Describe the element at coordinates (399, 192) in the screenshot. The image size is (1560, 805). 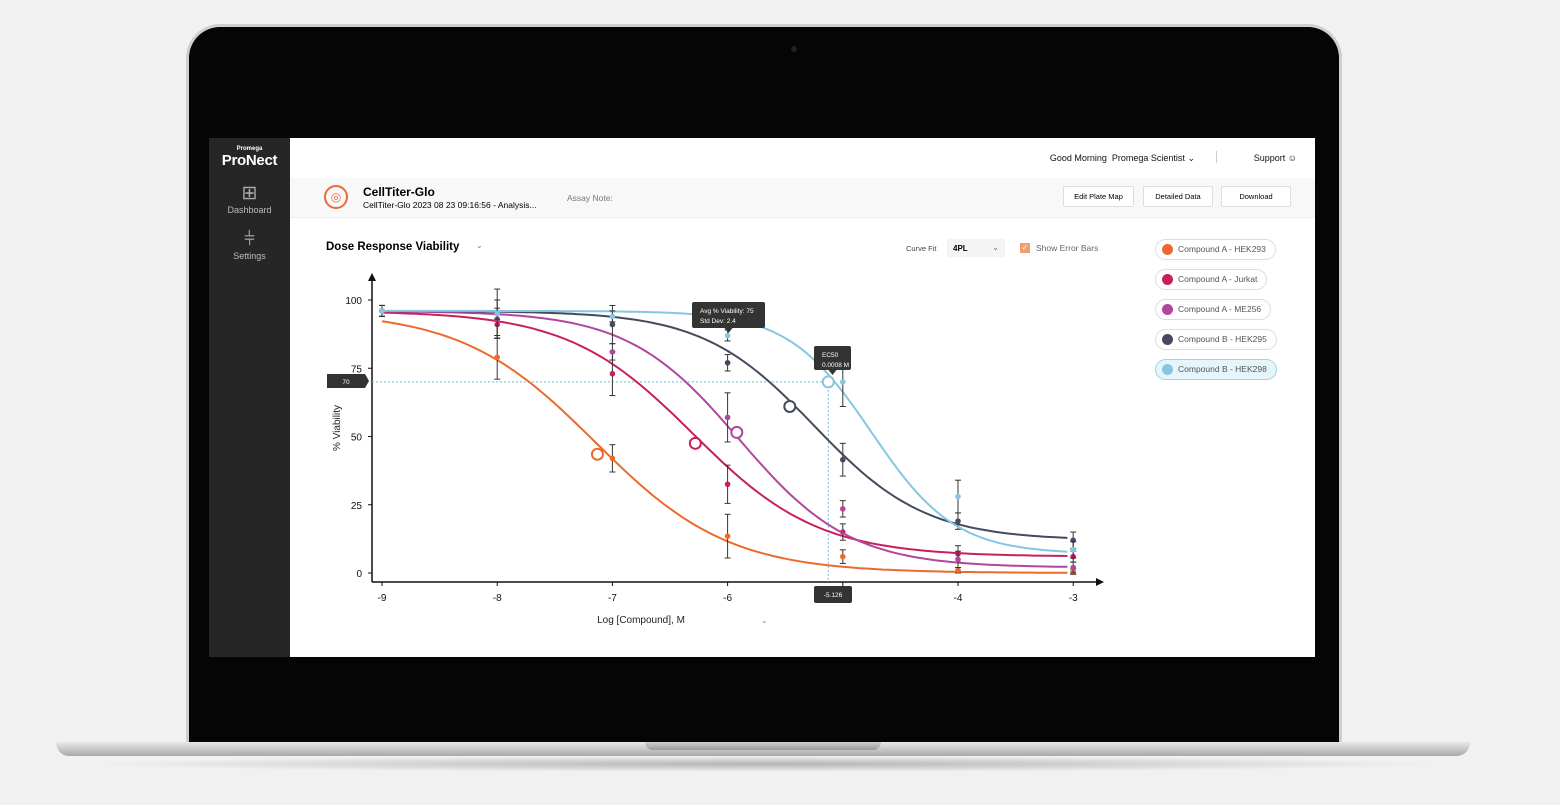
I see `assay-title: CellTiter-Glo` at that location.